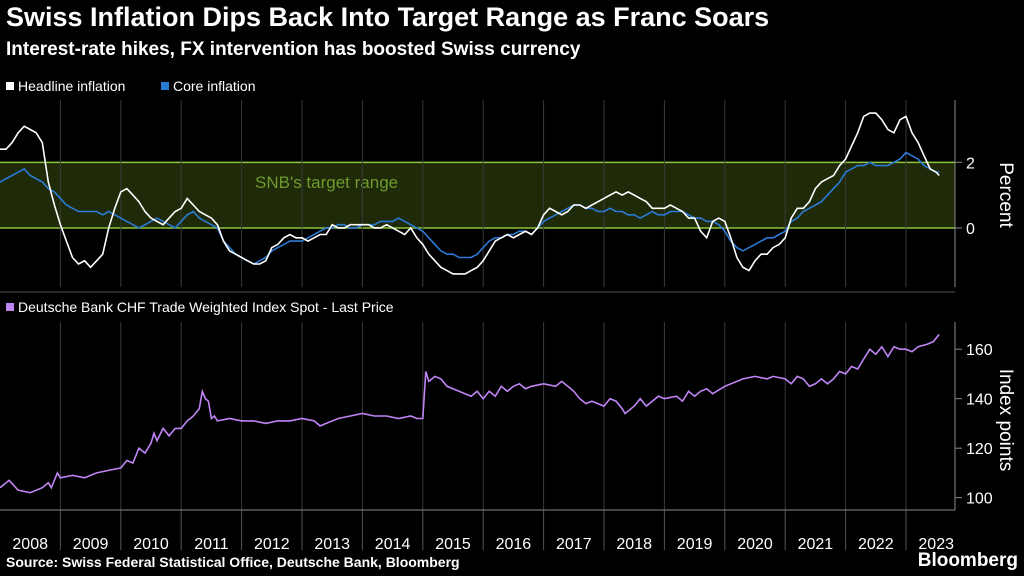  I want to click on legend-core-swatch, so click(165, 86).